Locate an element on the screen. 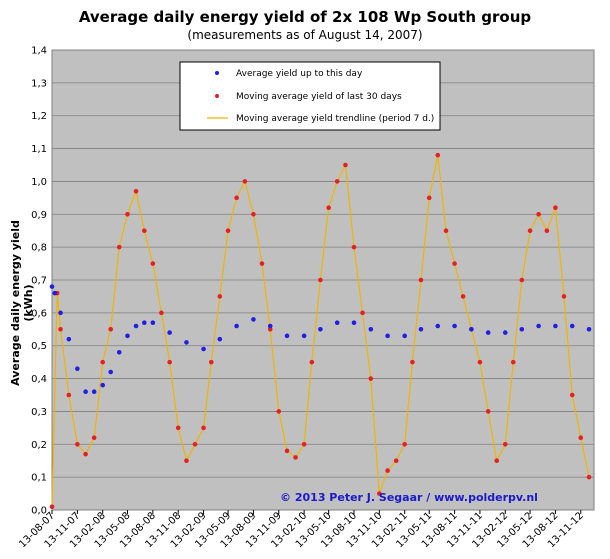  y-tick-label: 0,9 is located at coordinates (39, 215).